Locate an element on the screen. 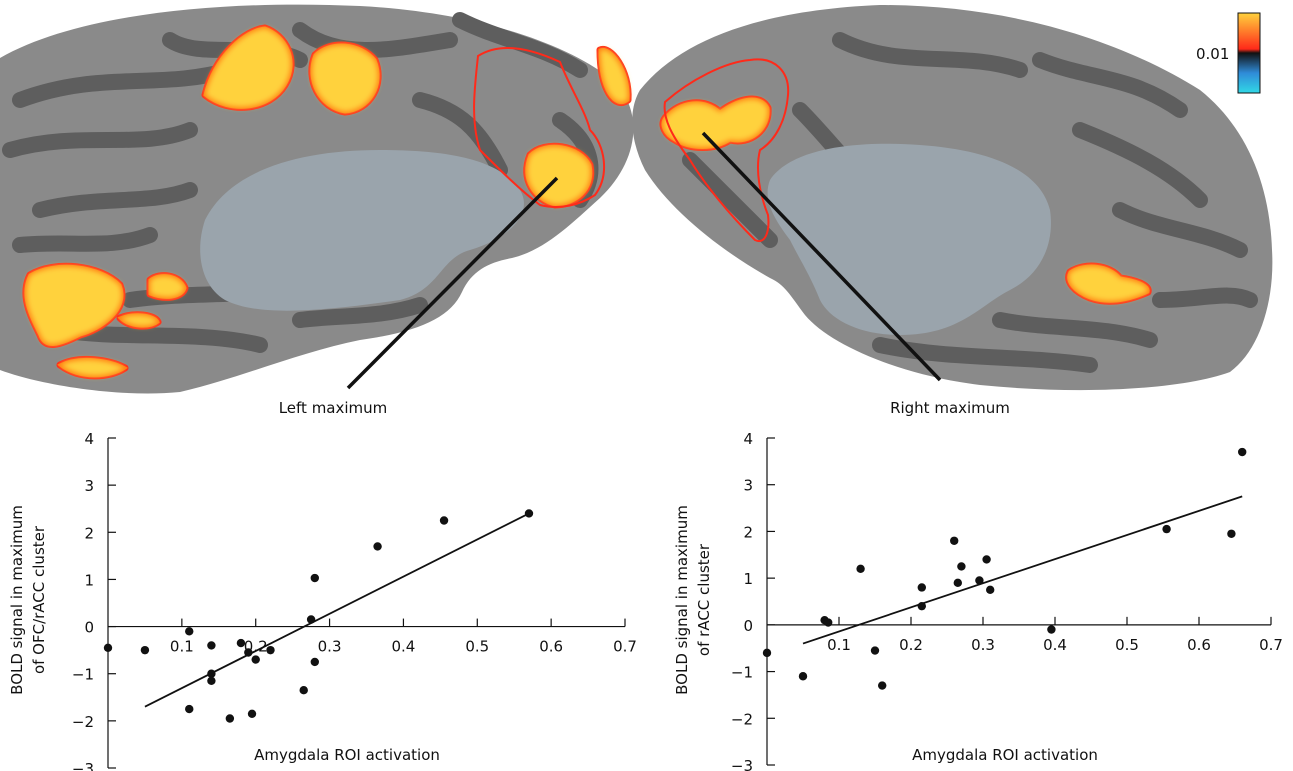 This screenshot has height=771, width=1293. left-maximum-label: Left maximum is located at coordinates (333, 408).